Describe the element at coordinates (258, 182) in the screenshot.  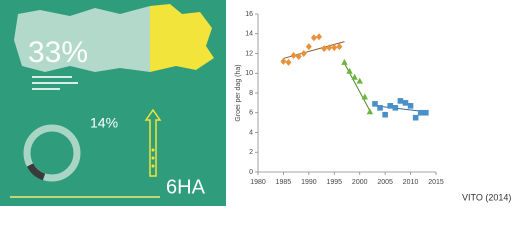
I see `x-tick-label: 1980` at that location.